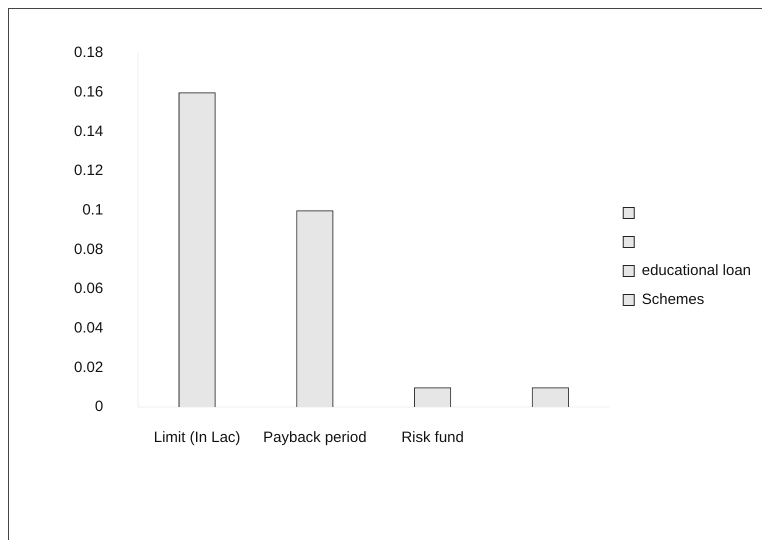 The image size is (762, 540). What do you see at coordinates (432, 437) in the screenshot?
I see `x-tick-label: Risk fund` at bounding box center [432, 437].